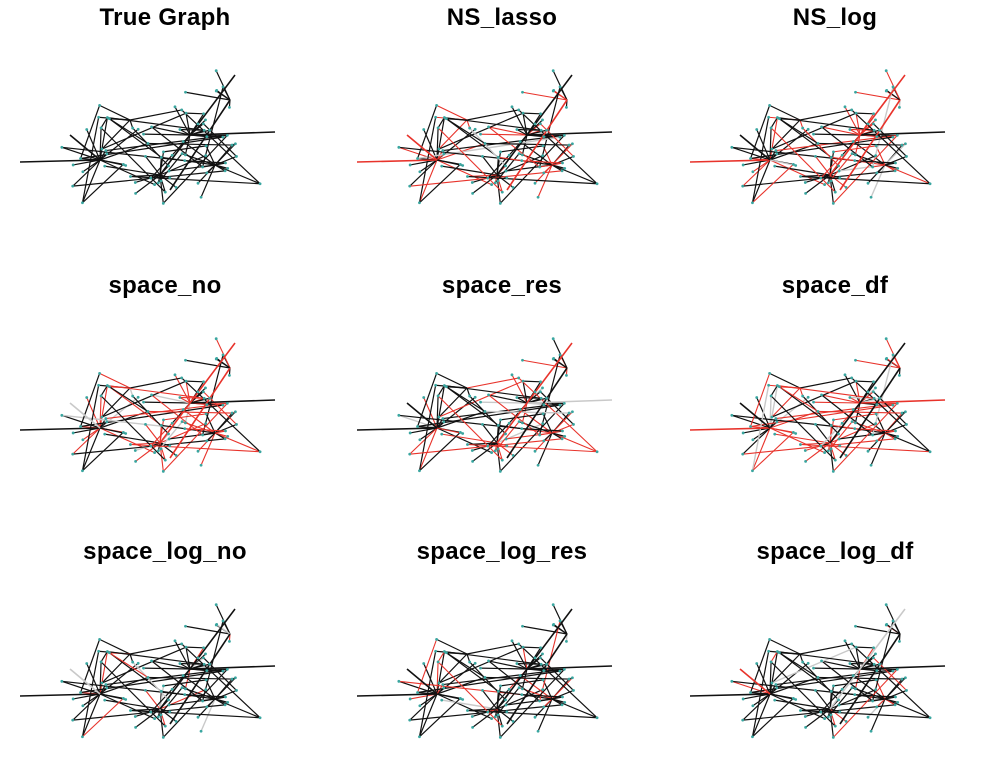 This screenshot has height=782, width=1000. What do you see at coordinates (165, 392) in the screenshot?
I see `panel-space-no: space_no` at bounding box center [165, 392].